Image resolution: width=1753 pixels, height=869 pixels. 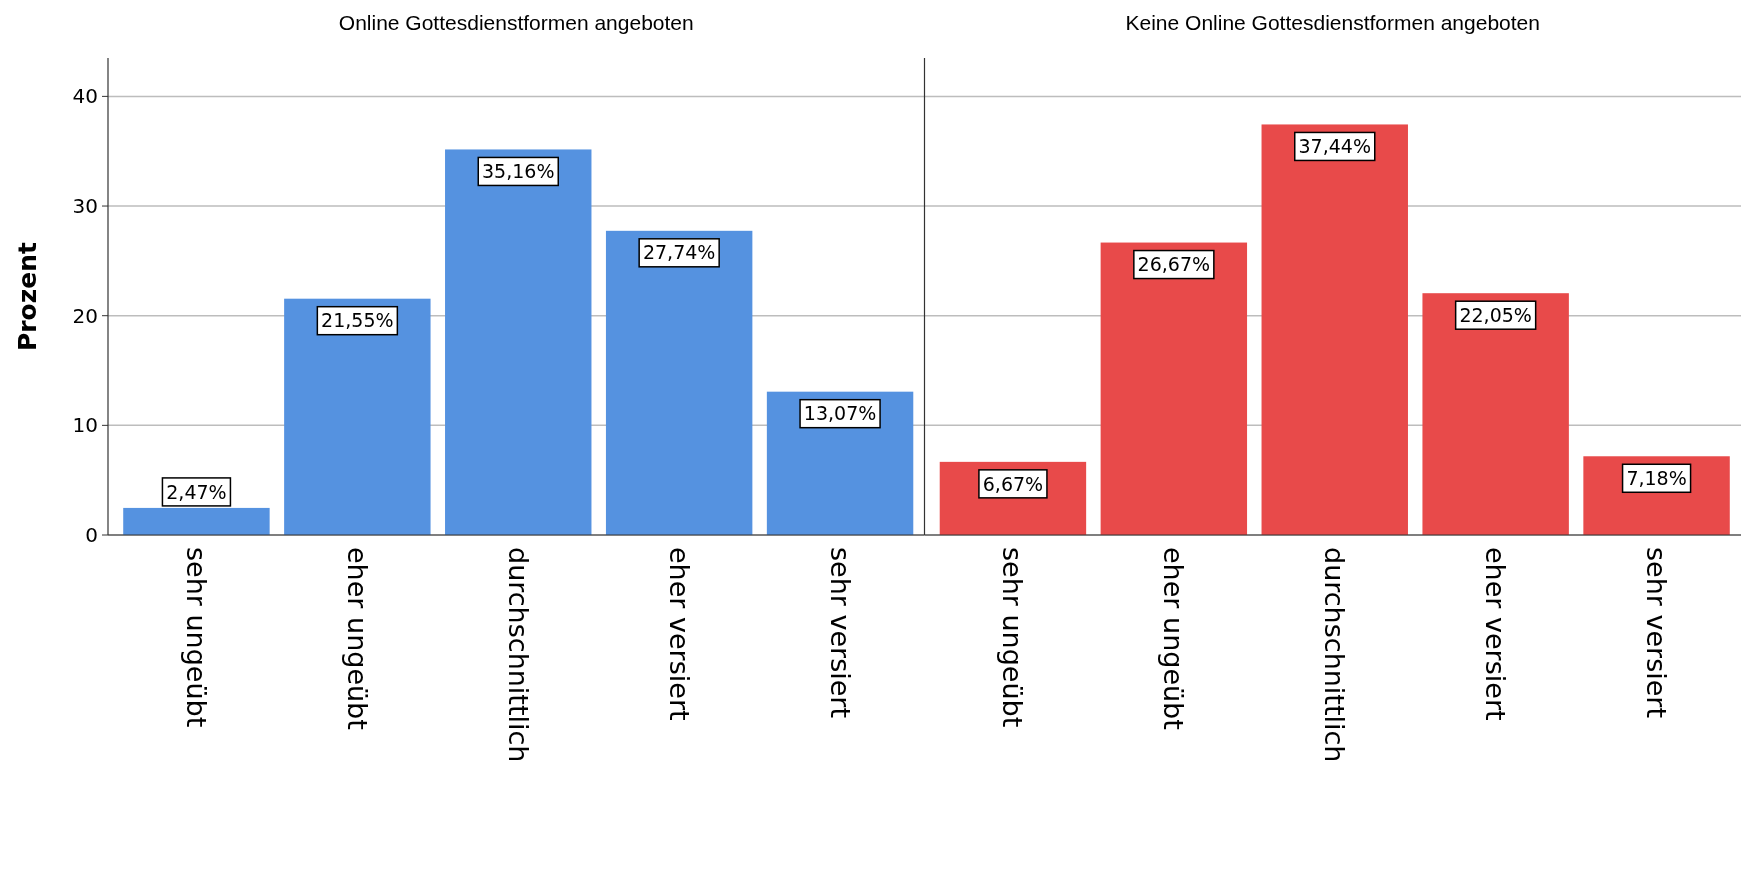 I want to click on data-label: 21,55%, so click(x=357, y=320).